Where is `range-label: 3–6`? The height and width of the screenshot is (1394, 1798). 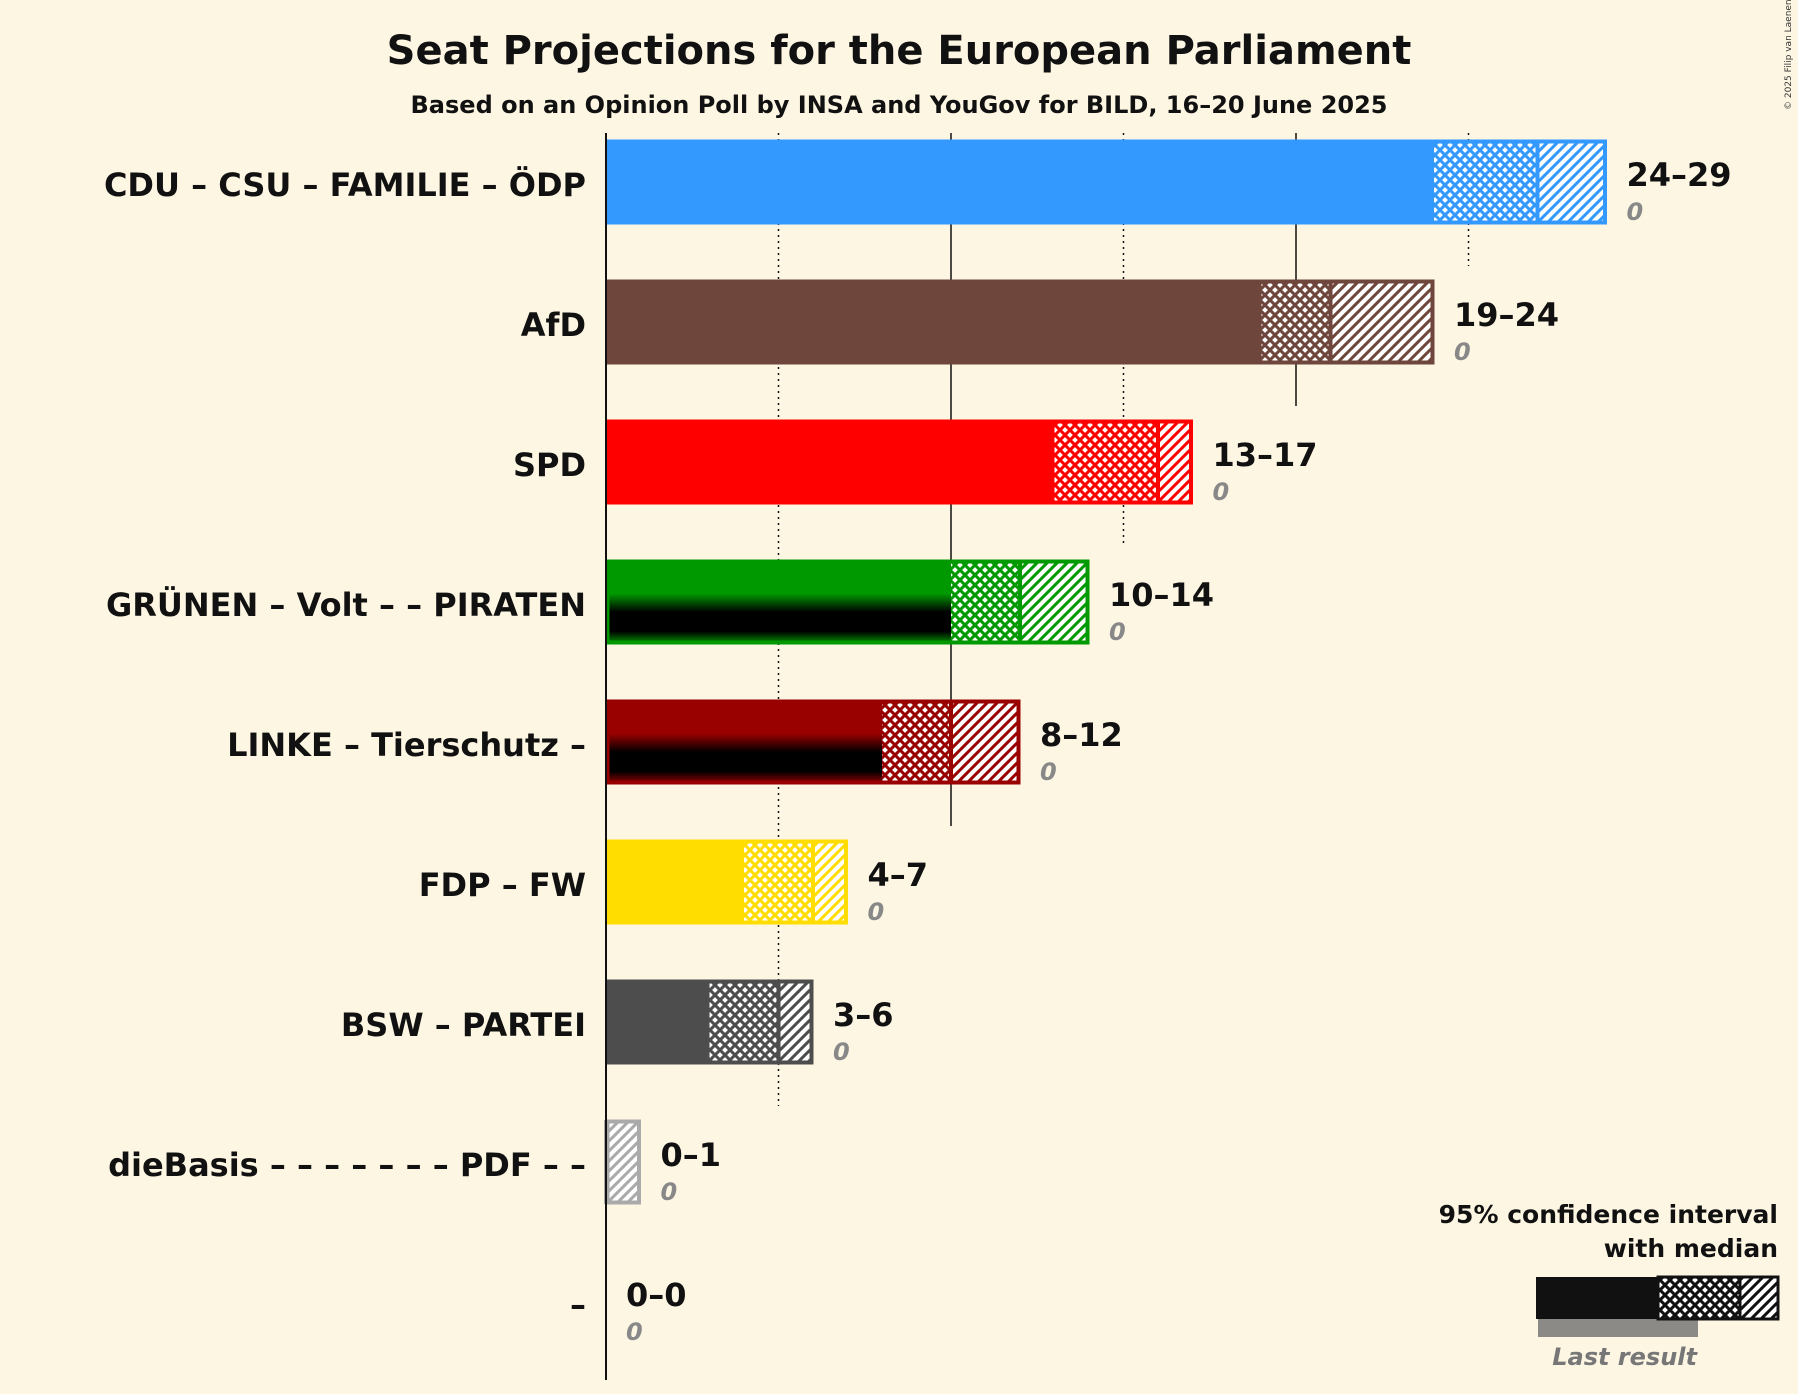 range-label: 3–6 is located at coordinates (863, 1015).